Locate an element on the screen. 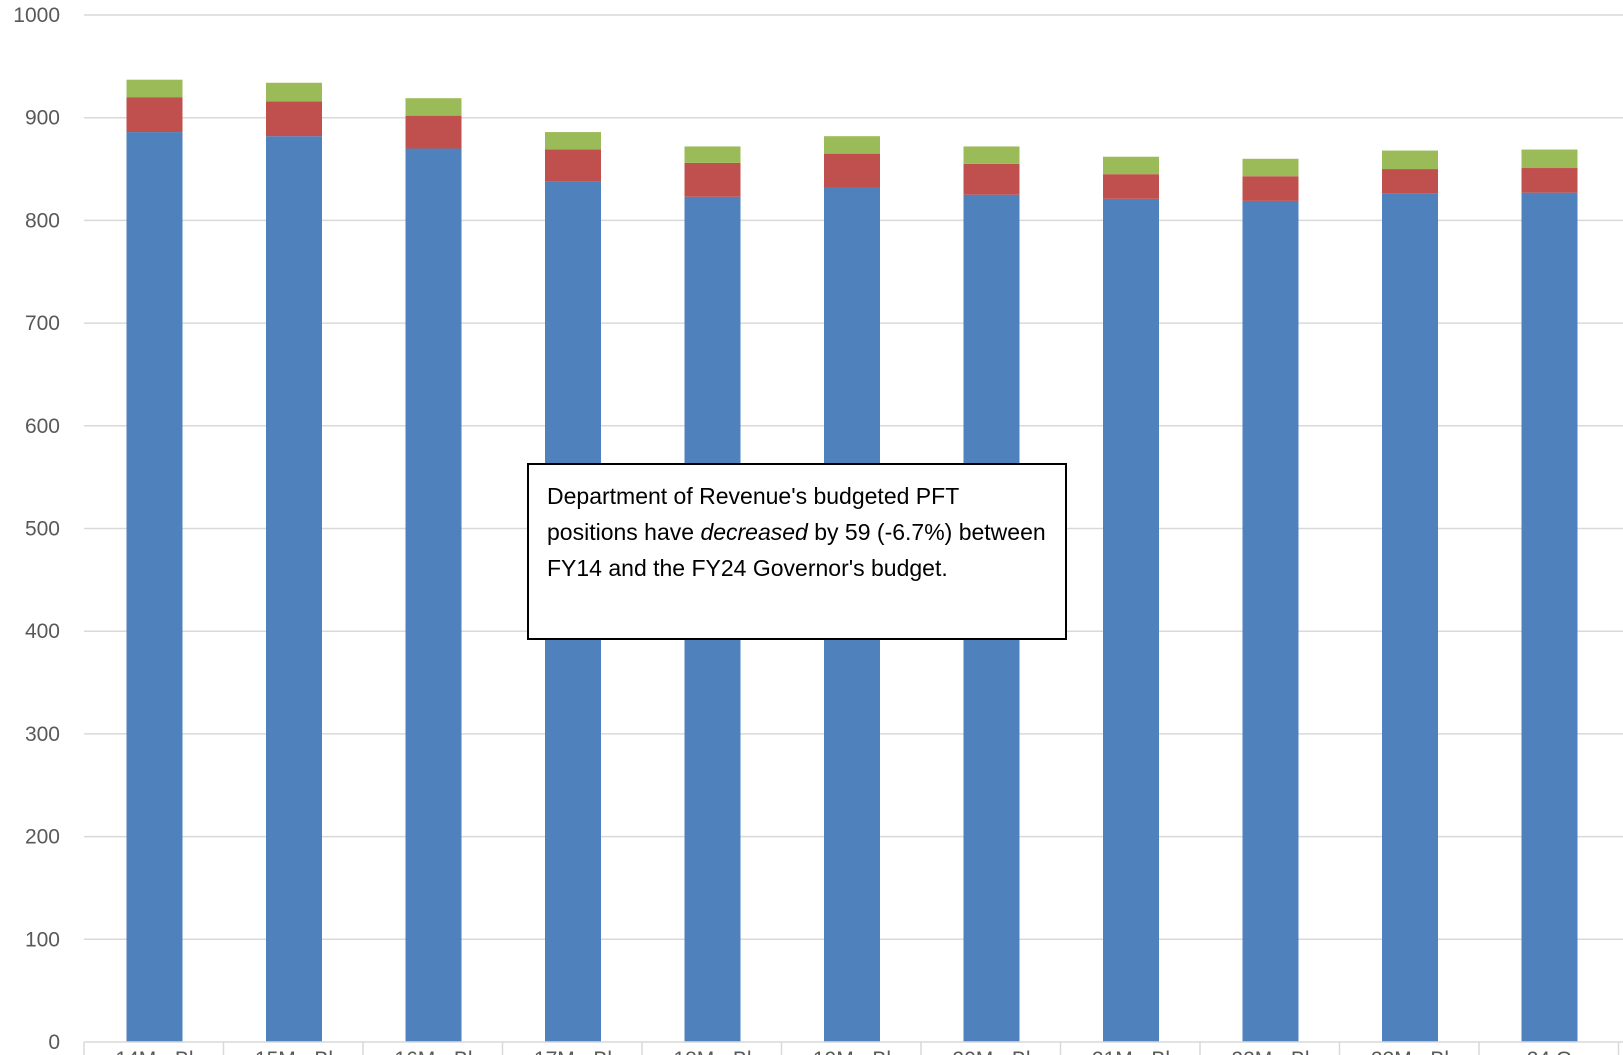 This screenshot has width=1623, height=1055. y-tick-label: 800 is located at coordinates (42, 220).